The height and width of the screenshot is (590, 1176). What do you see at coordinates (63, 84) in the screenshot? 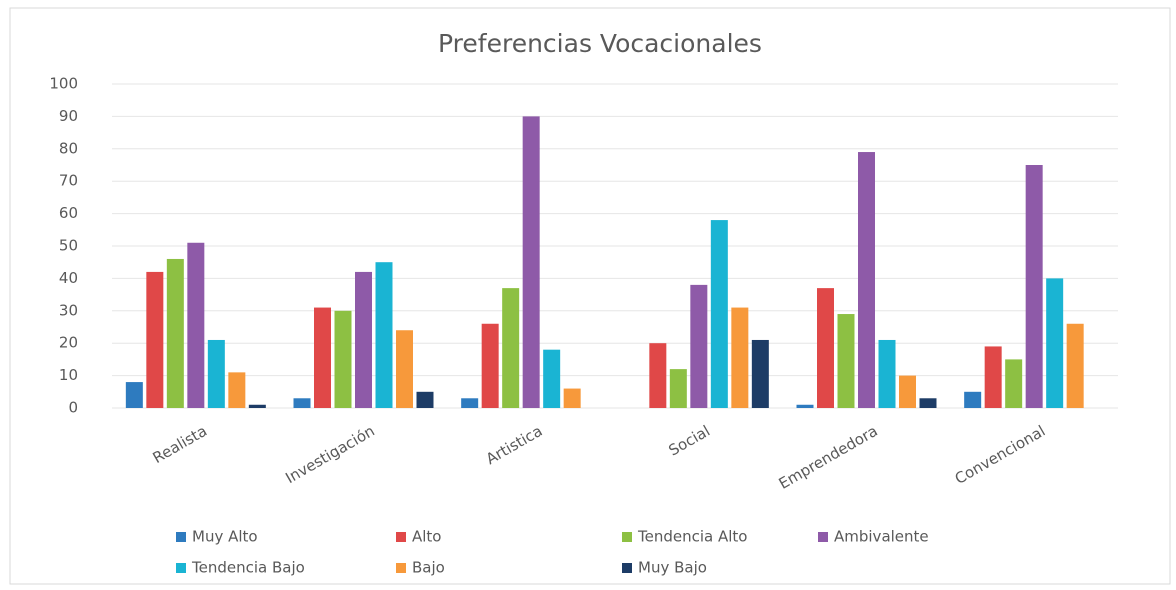
I see `y-tick-label: 100` at bounding box center [63, 84].